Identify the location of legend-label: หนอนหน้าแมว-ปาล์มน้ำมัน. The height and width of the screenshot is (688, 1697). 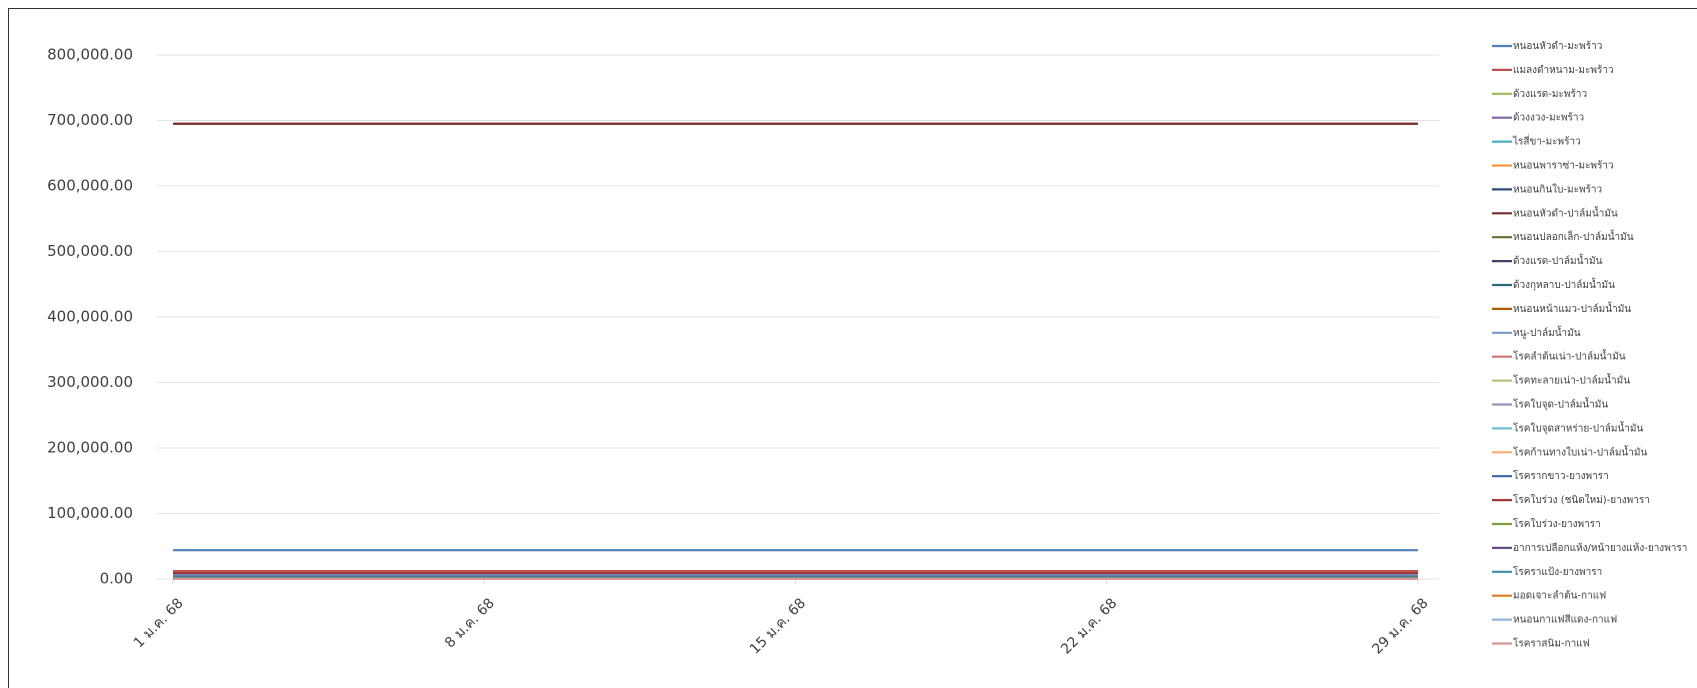
(1572, 308).